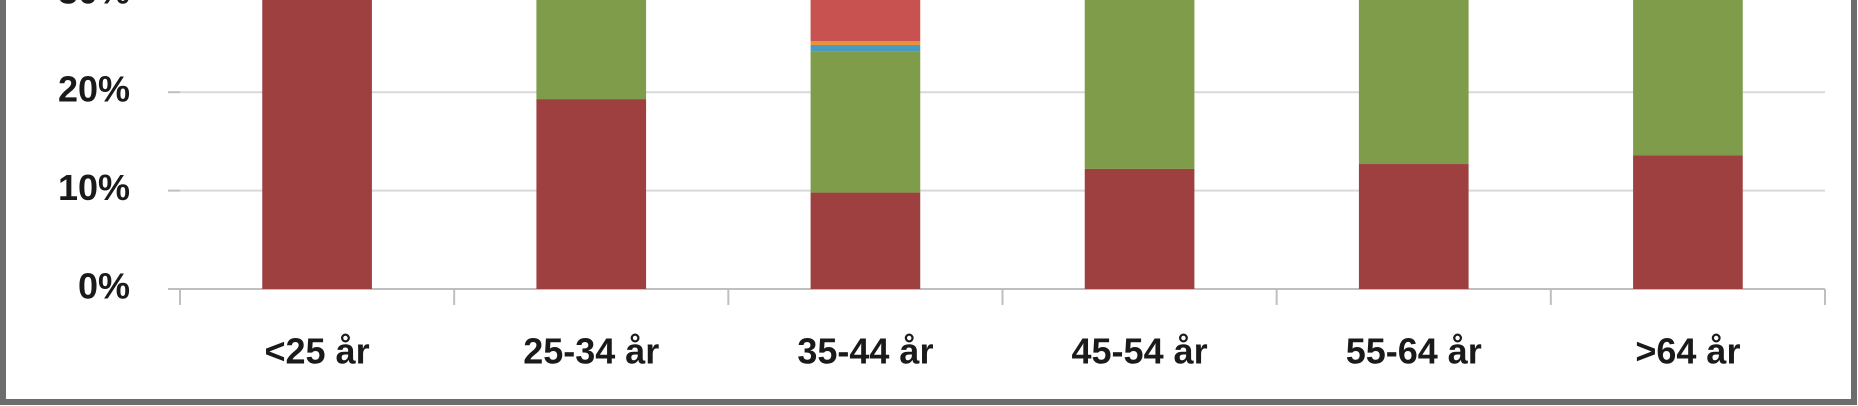 The height and width of the screenshot is (406, 1858). What do you see at coordinates (94, 89) in the screenshot?
I see `y-tick-label: 20%` at bounding box center [94, 89].